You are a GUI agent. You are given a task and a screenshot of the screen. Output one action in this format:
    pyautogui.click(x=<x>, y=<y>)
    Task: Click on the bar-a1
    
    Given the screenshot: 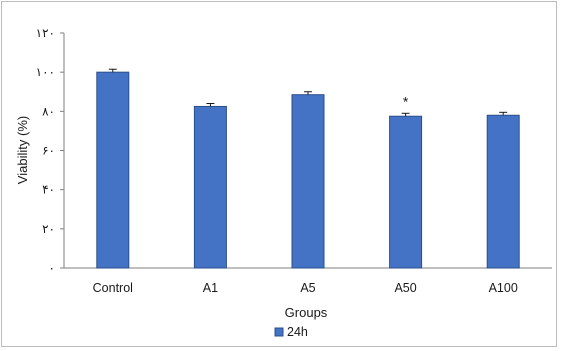 What is the action you would take?
    pyautogui.click(x=210, y=187)
    